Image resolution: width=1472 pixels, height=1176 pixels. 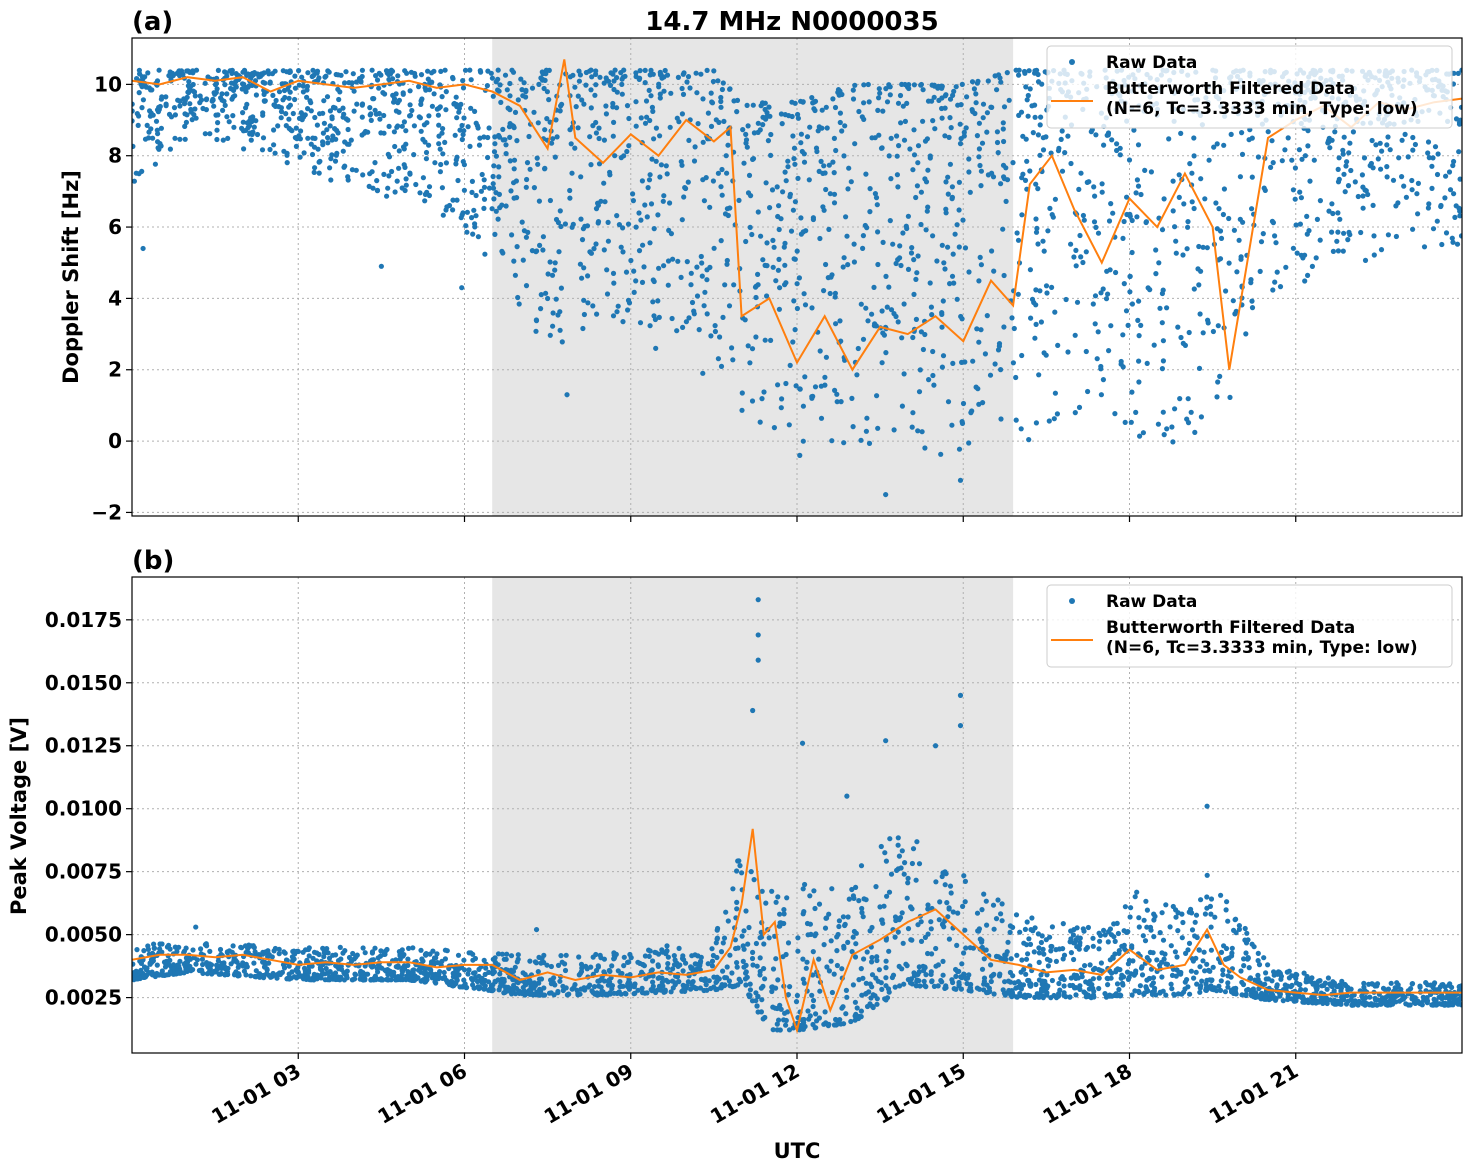 What do you see at coordinates (115, 441) in the screenshot?
I see `y-tick-label: 0` at bounding box center [115, 441].